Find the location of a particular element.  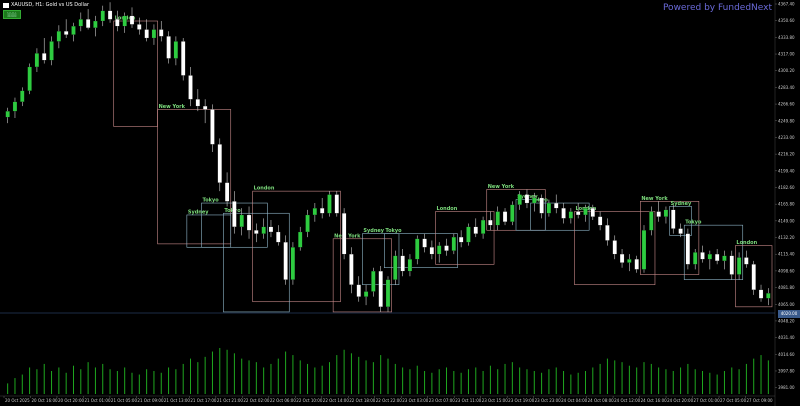

time-tick-label: 24 Oct 16:00 is located at coordinates (654, 400).